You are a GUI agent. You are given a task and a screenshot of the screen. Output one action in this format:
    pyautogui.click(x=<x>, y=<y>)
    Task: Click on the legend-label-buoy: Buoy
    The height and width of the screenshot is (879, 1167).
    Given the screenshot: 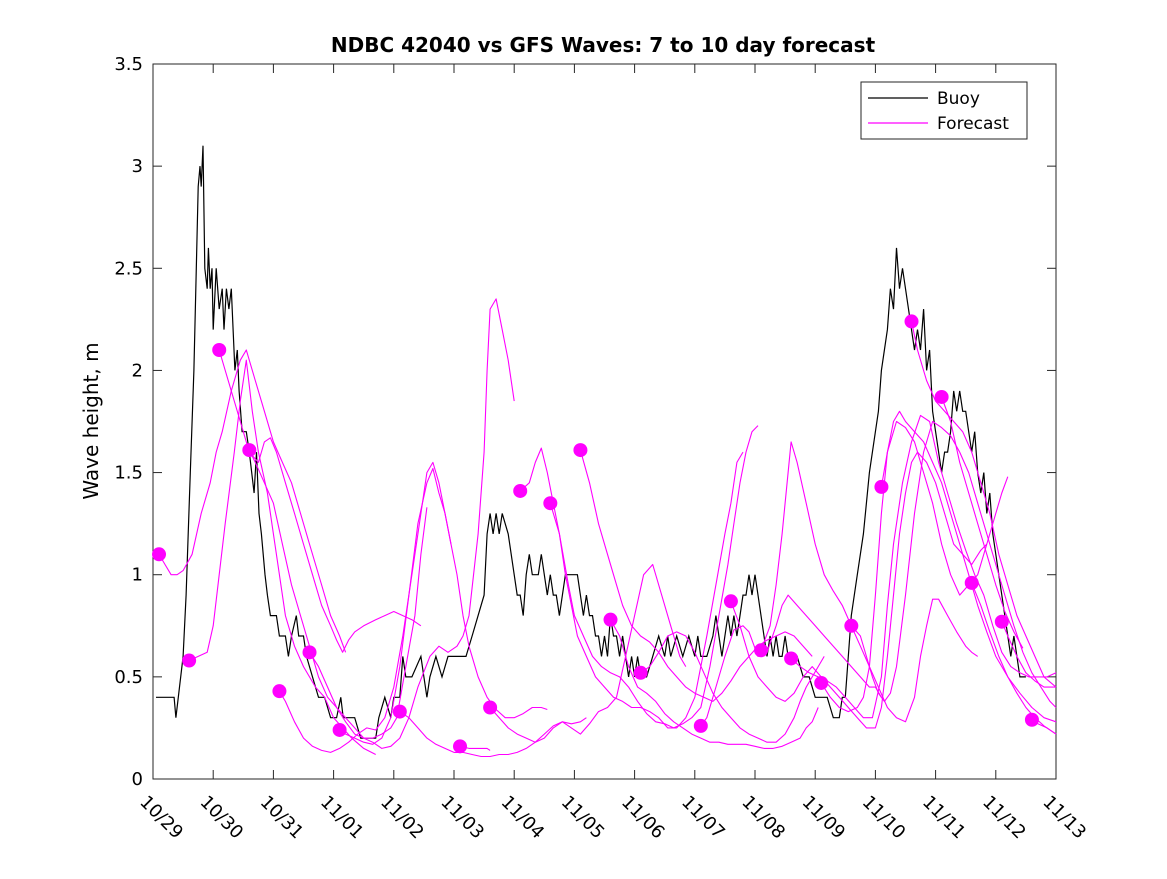 What is the action you would take?
    pyautogui.click(x=958, y=99)
    